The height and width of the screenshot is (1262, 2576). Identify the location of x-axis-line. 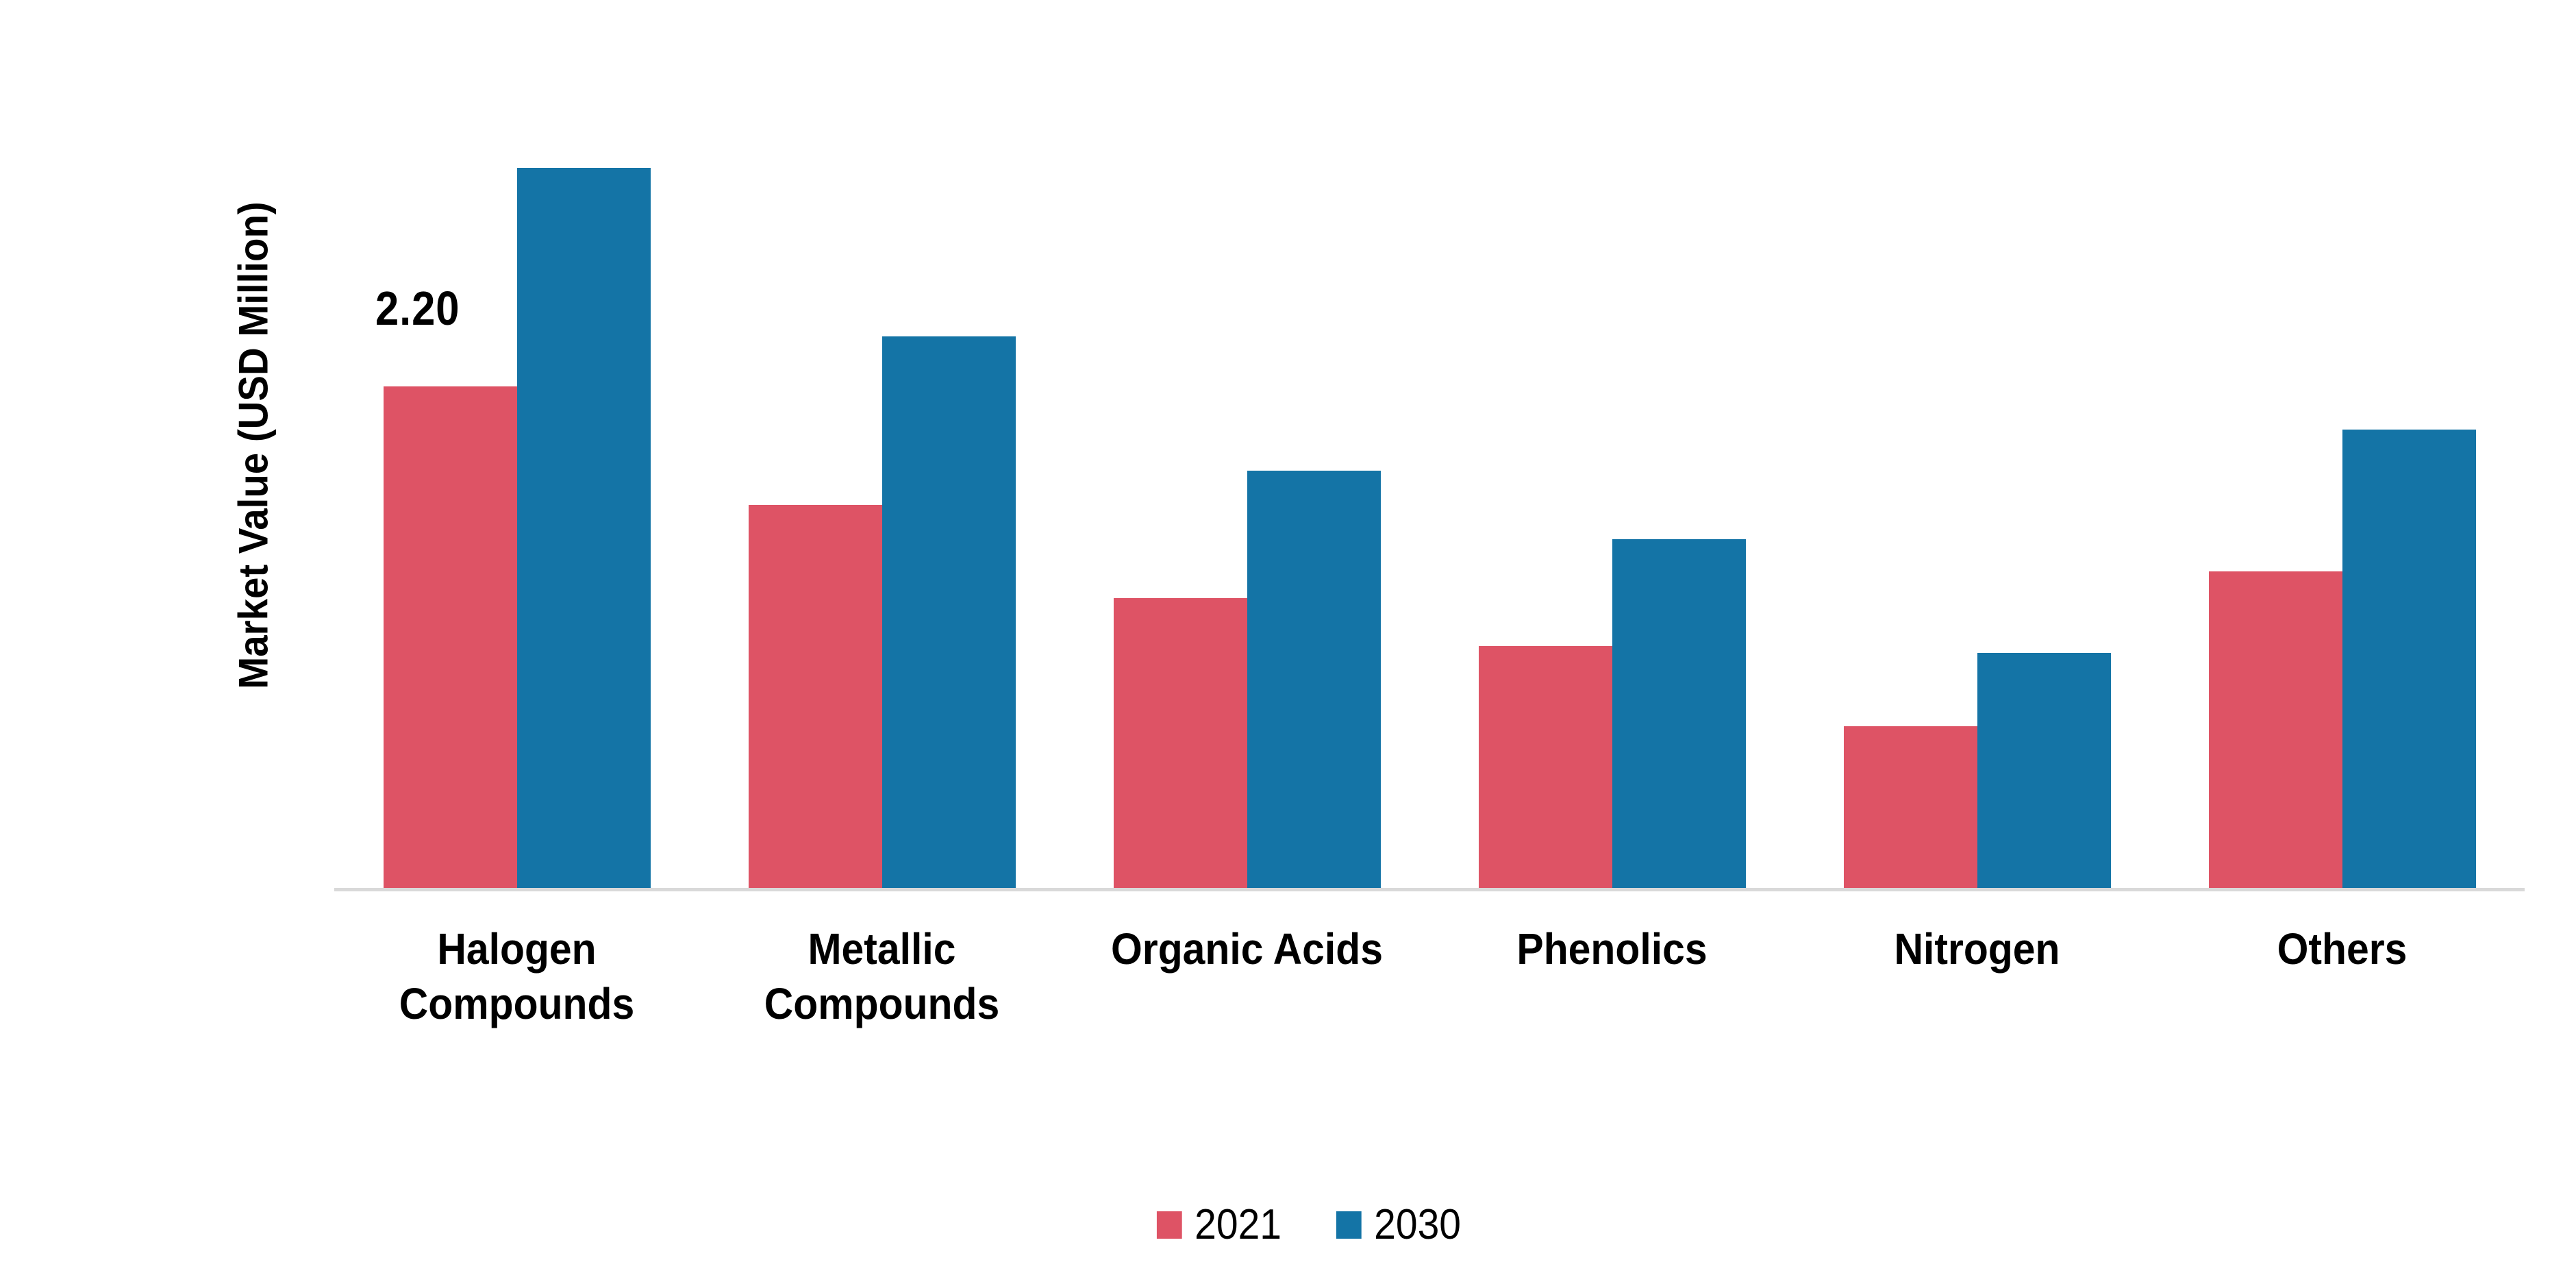
(1429, 889).